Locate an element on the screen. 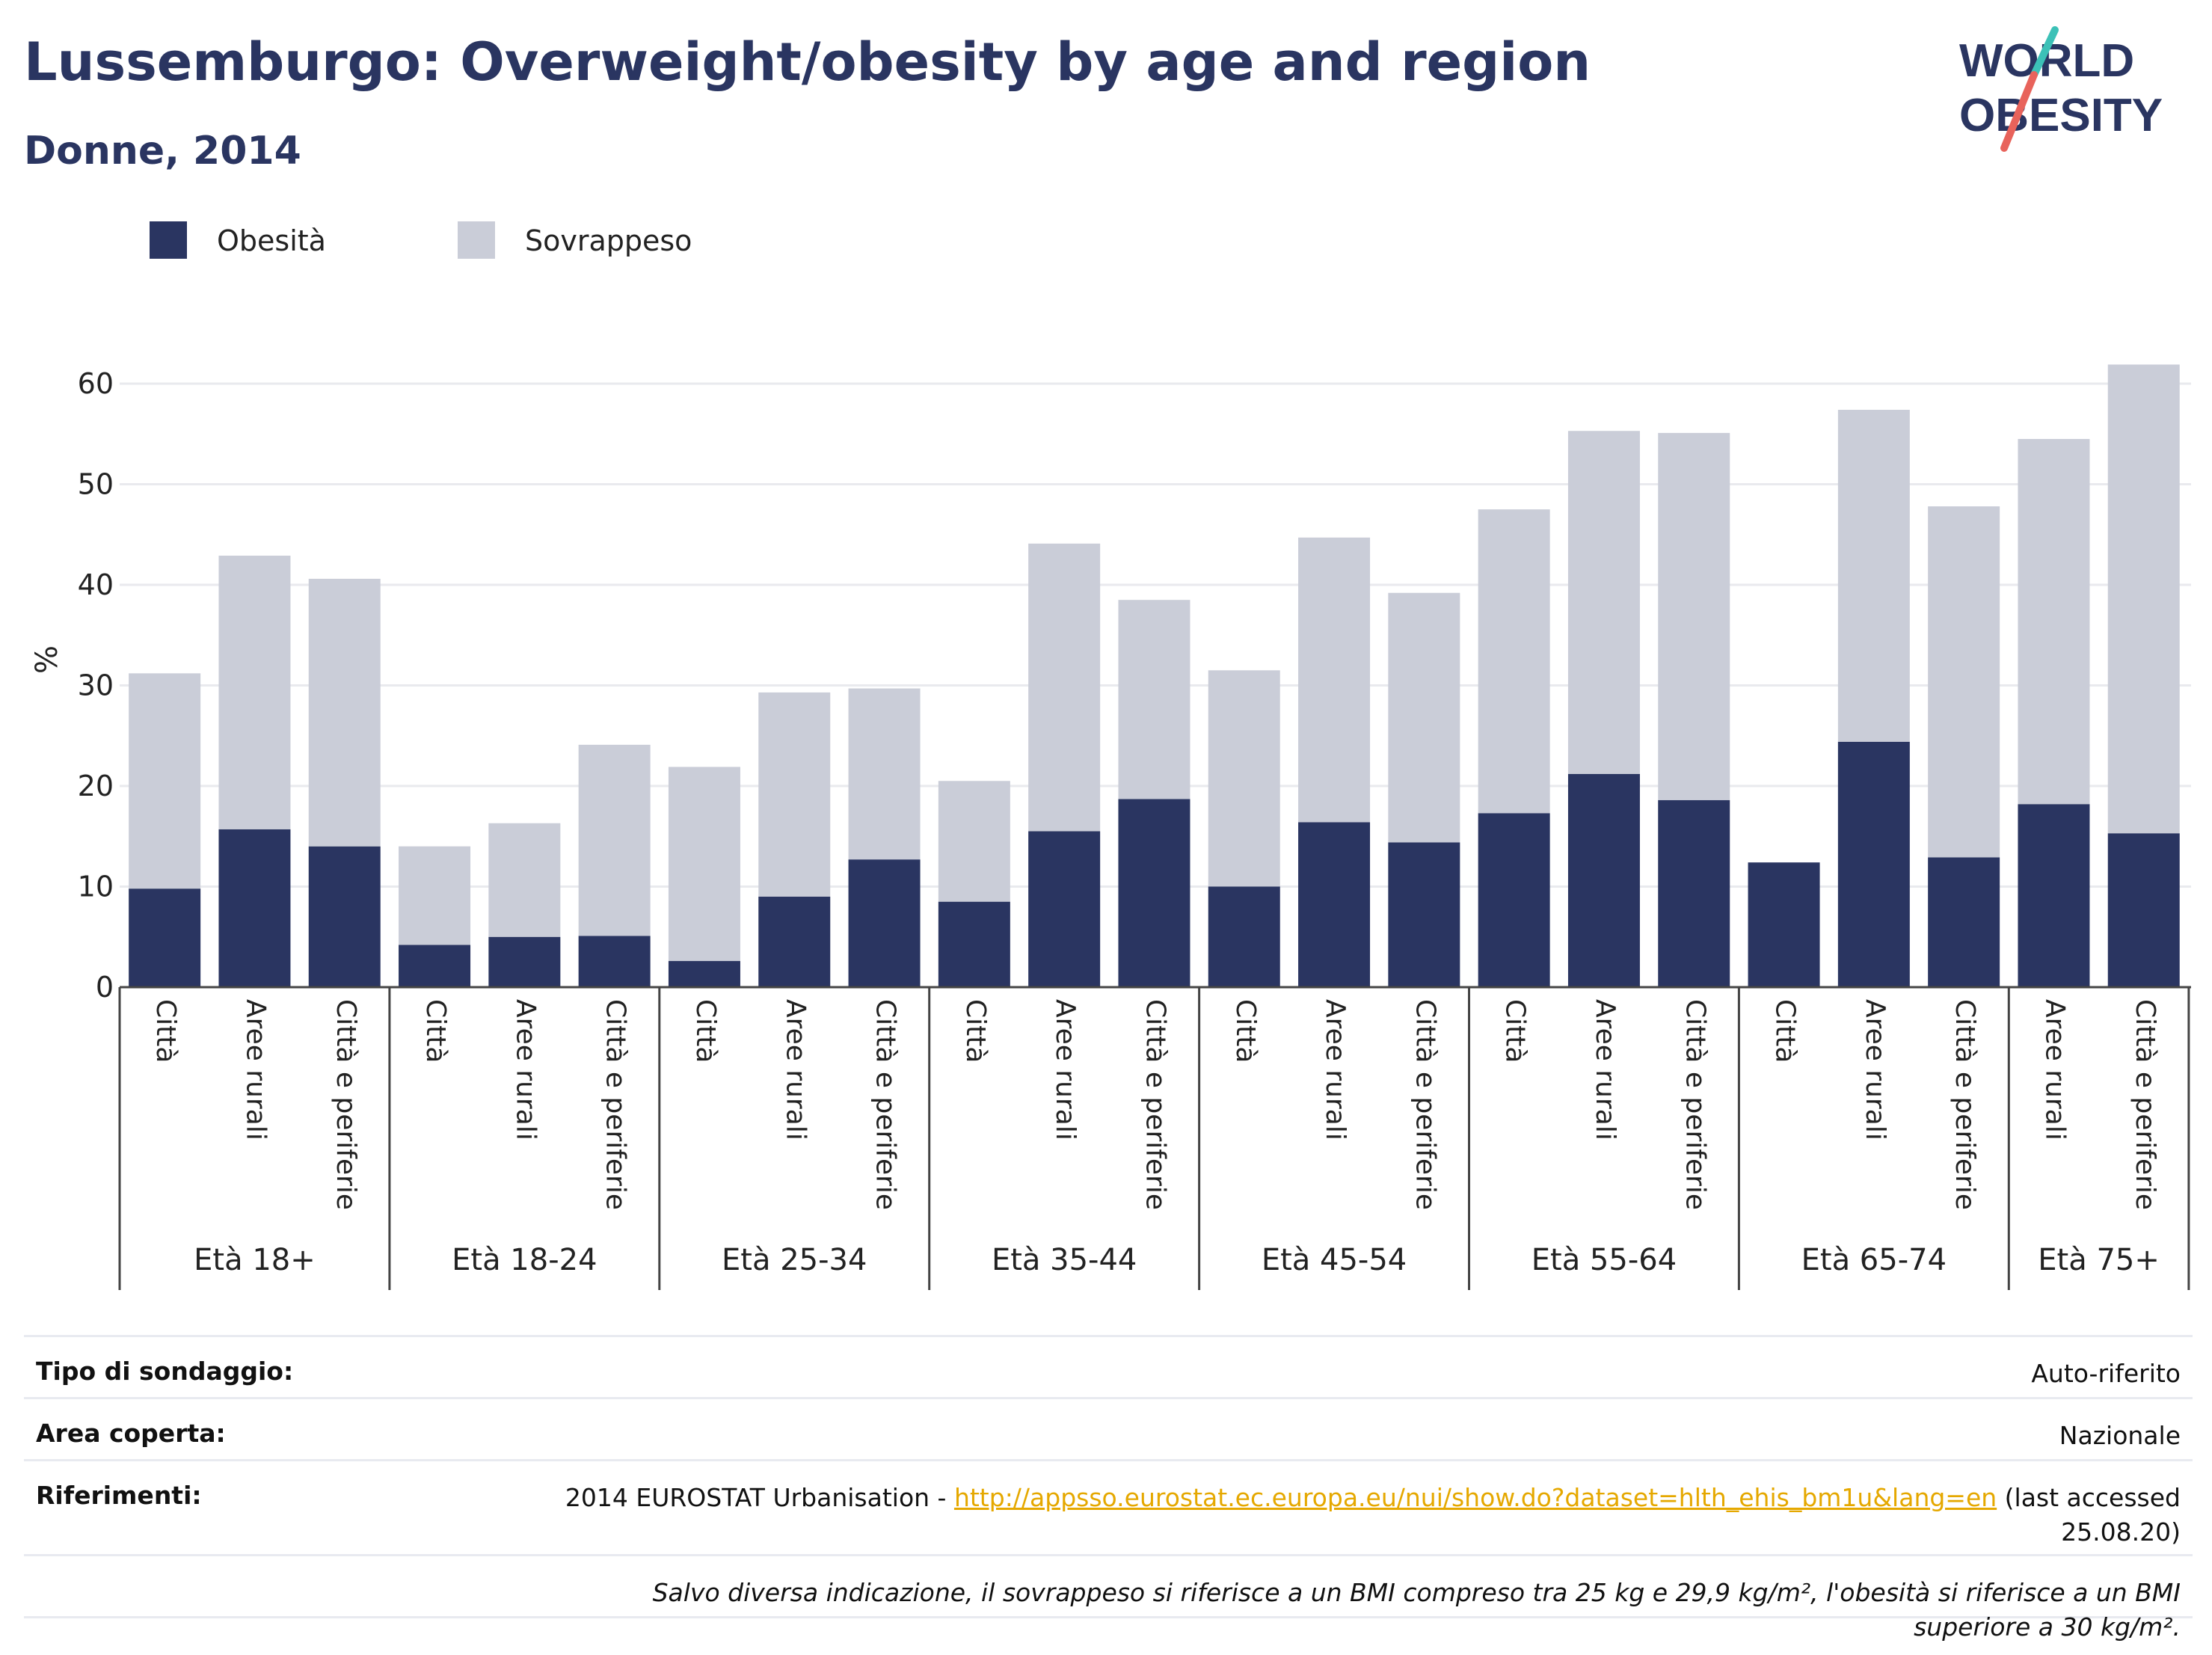 The height and width of the screenshot is (1655, 2212). x-group-label: Età 65-74 is located at coordinates (1874, 1260).